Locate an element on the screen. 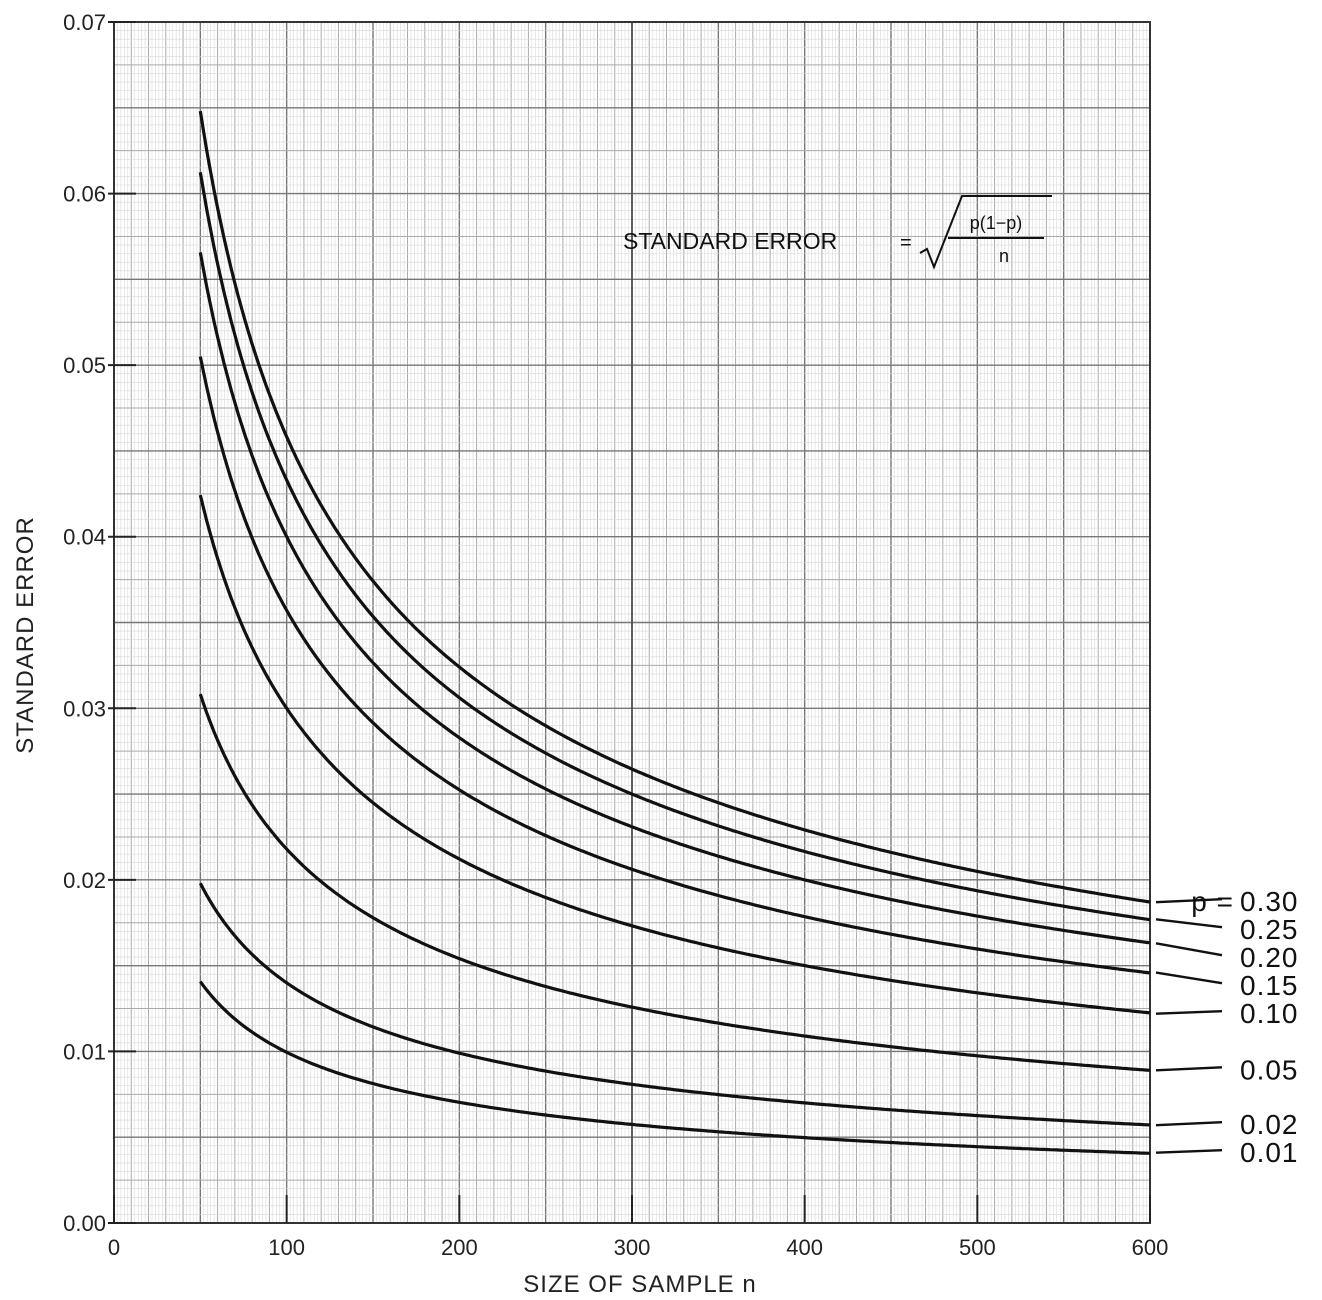 This screenshot has width=1322, height=1300. x-tick-label: 0 is located at coordinates (114, 1247).